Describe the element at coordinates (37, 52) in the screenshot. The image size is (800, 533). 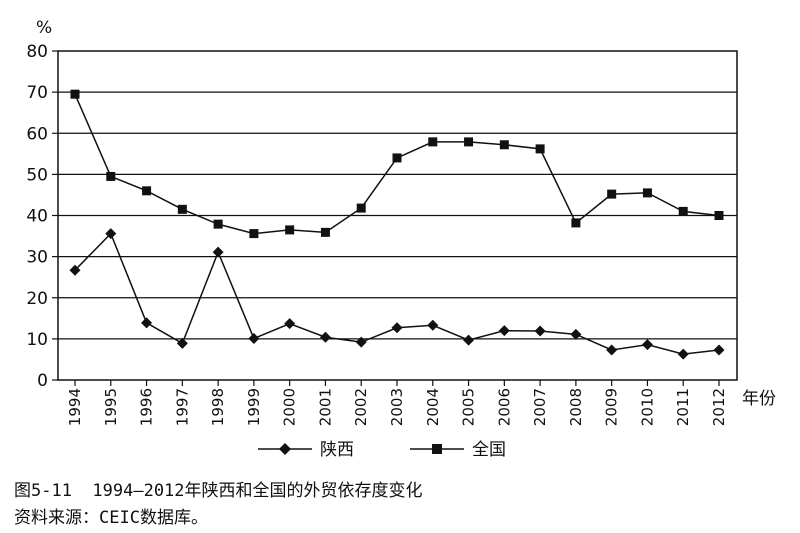
I see `y-tick-label-80: 80` at that location.